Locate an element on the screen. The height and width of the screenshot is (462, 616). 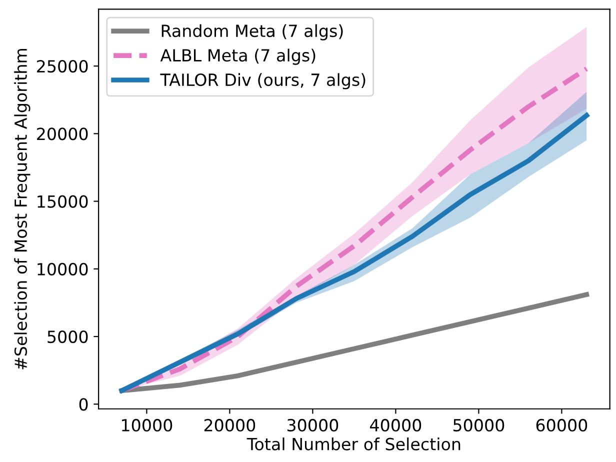
y-tick-label: 25000 is located at coordinates (62, 66).